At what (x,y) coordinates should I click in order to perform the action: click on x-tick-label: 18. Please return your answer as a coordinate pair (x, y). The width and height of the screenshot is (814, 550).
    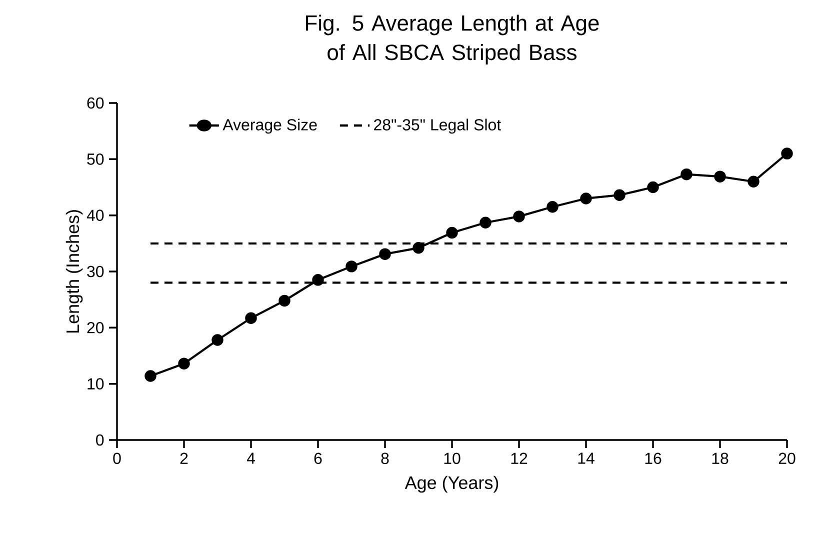
    Looking at the image, I should click on (720, 458).